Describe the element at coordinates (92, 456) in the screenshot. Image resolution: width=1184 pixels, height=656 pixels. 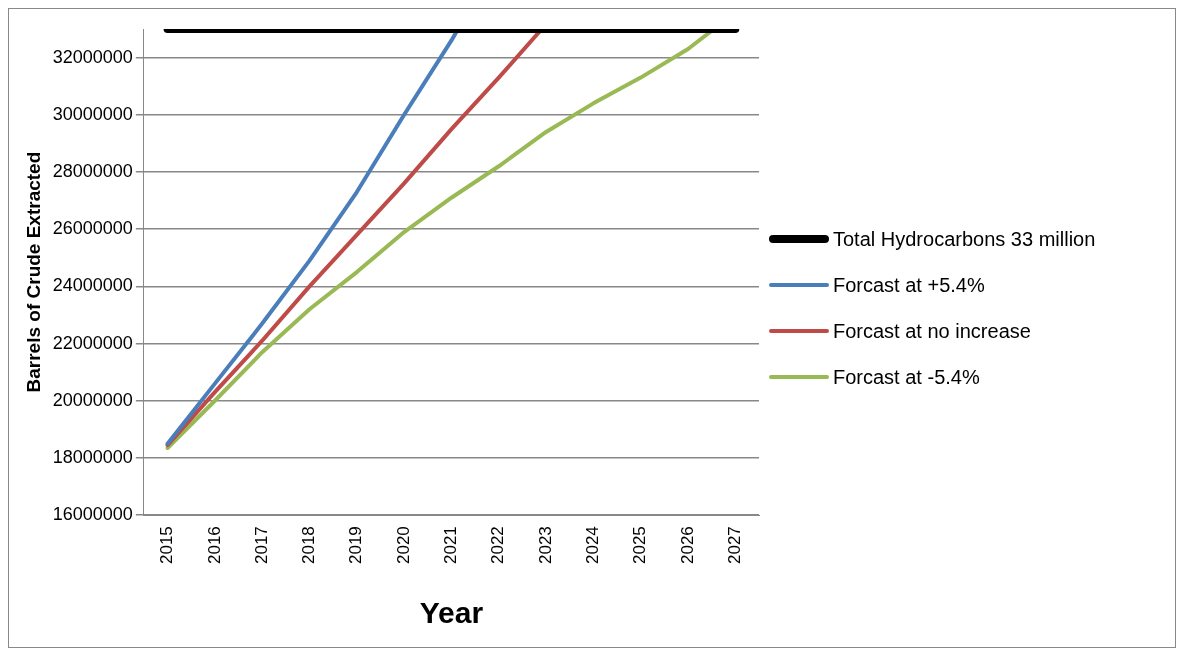
I see `y-tick-label: 18000000` at that location.